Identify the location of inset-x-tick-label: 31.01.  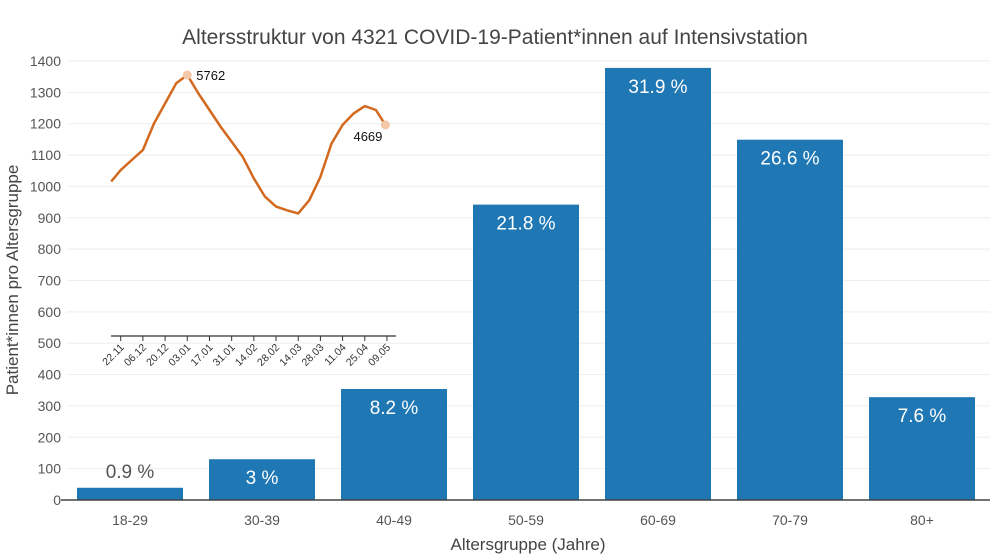
(224, 355).